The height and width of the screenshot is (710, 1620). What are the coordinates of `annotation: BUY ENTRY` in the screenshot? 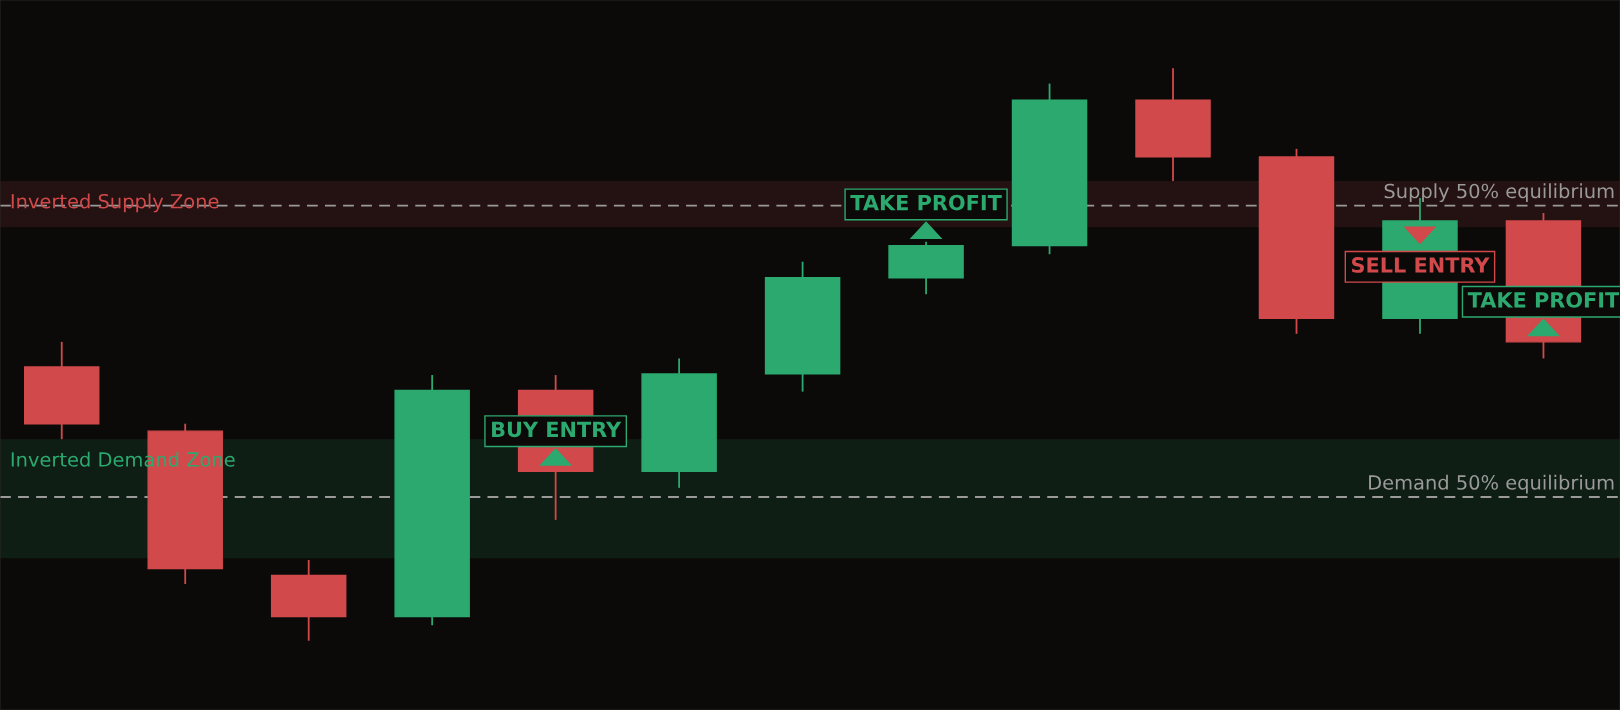 It's located at (557, 429).